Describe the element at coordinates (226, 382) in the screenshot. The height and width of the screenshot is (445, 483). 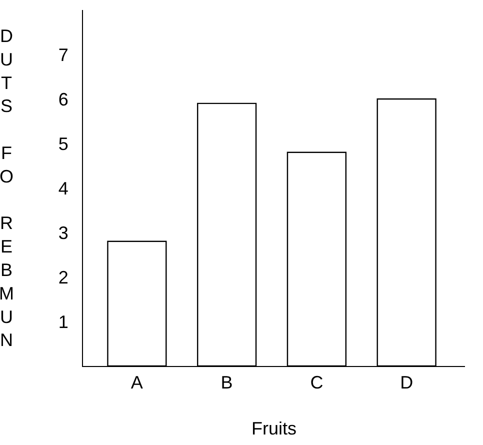
I see `x-tick-label: B` at that location.